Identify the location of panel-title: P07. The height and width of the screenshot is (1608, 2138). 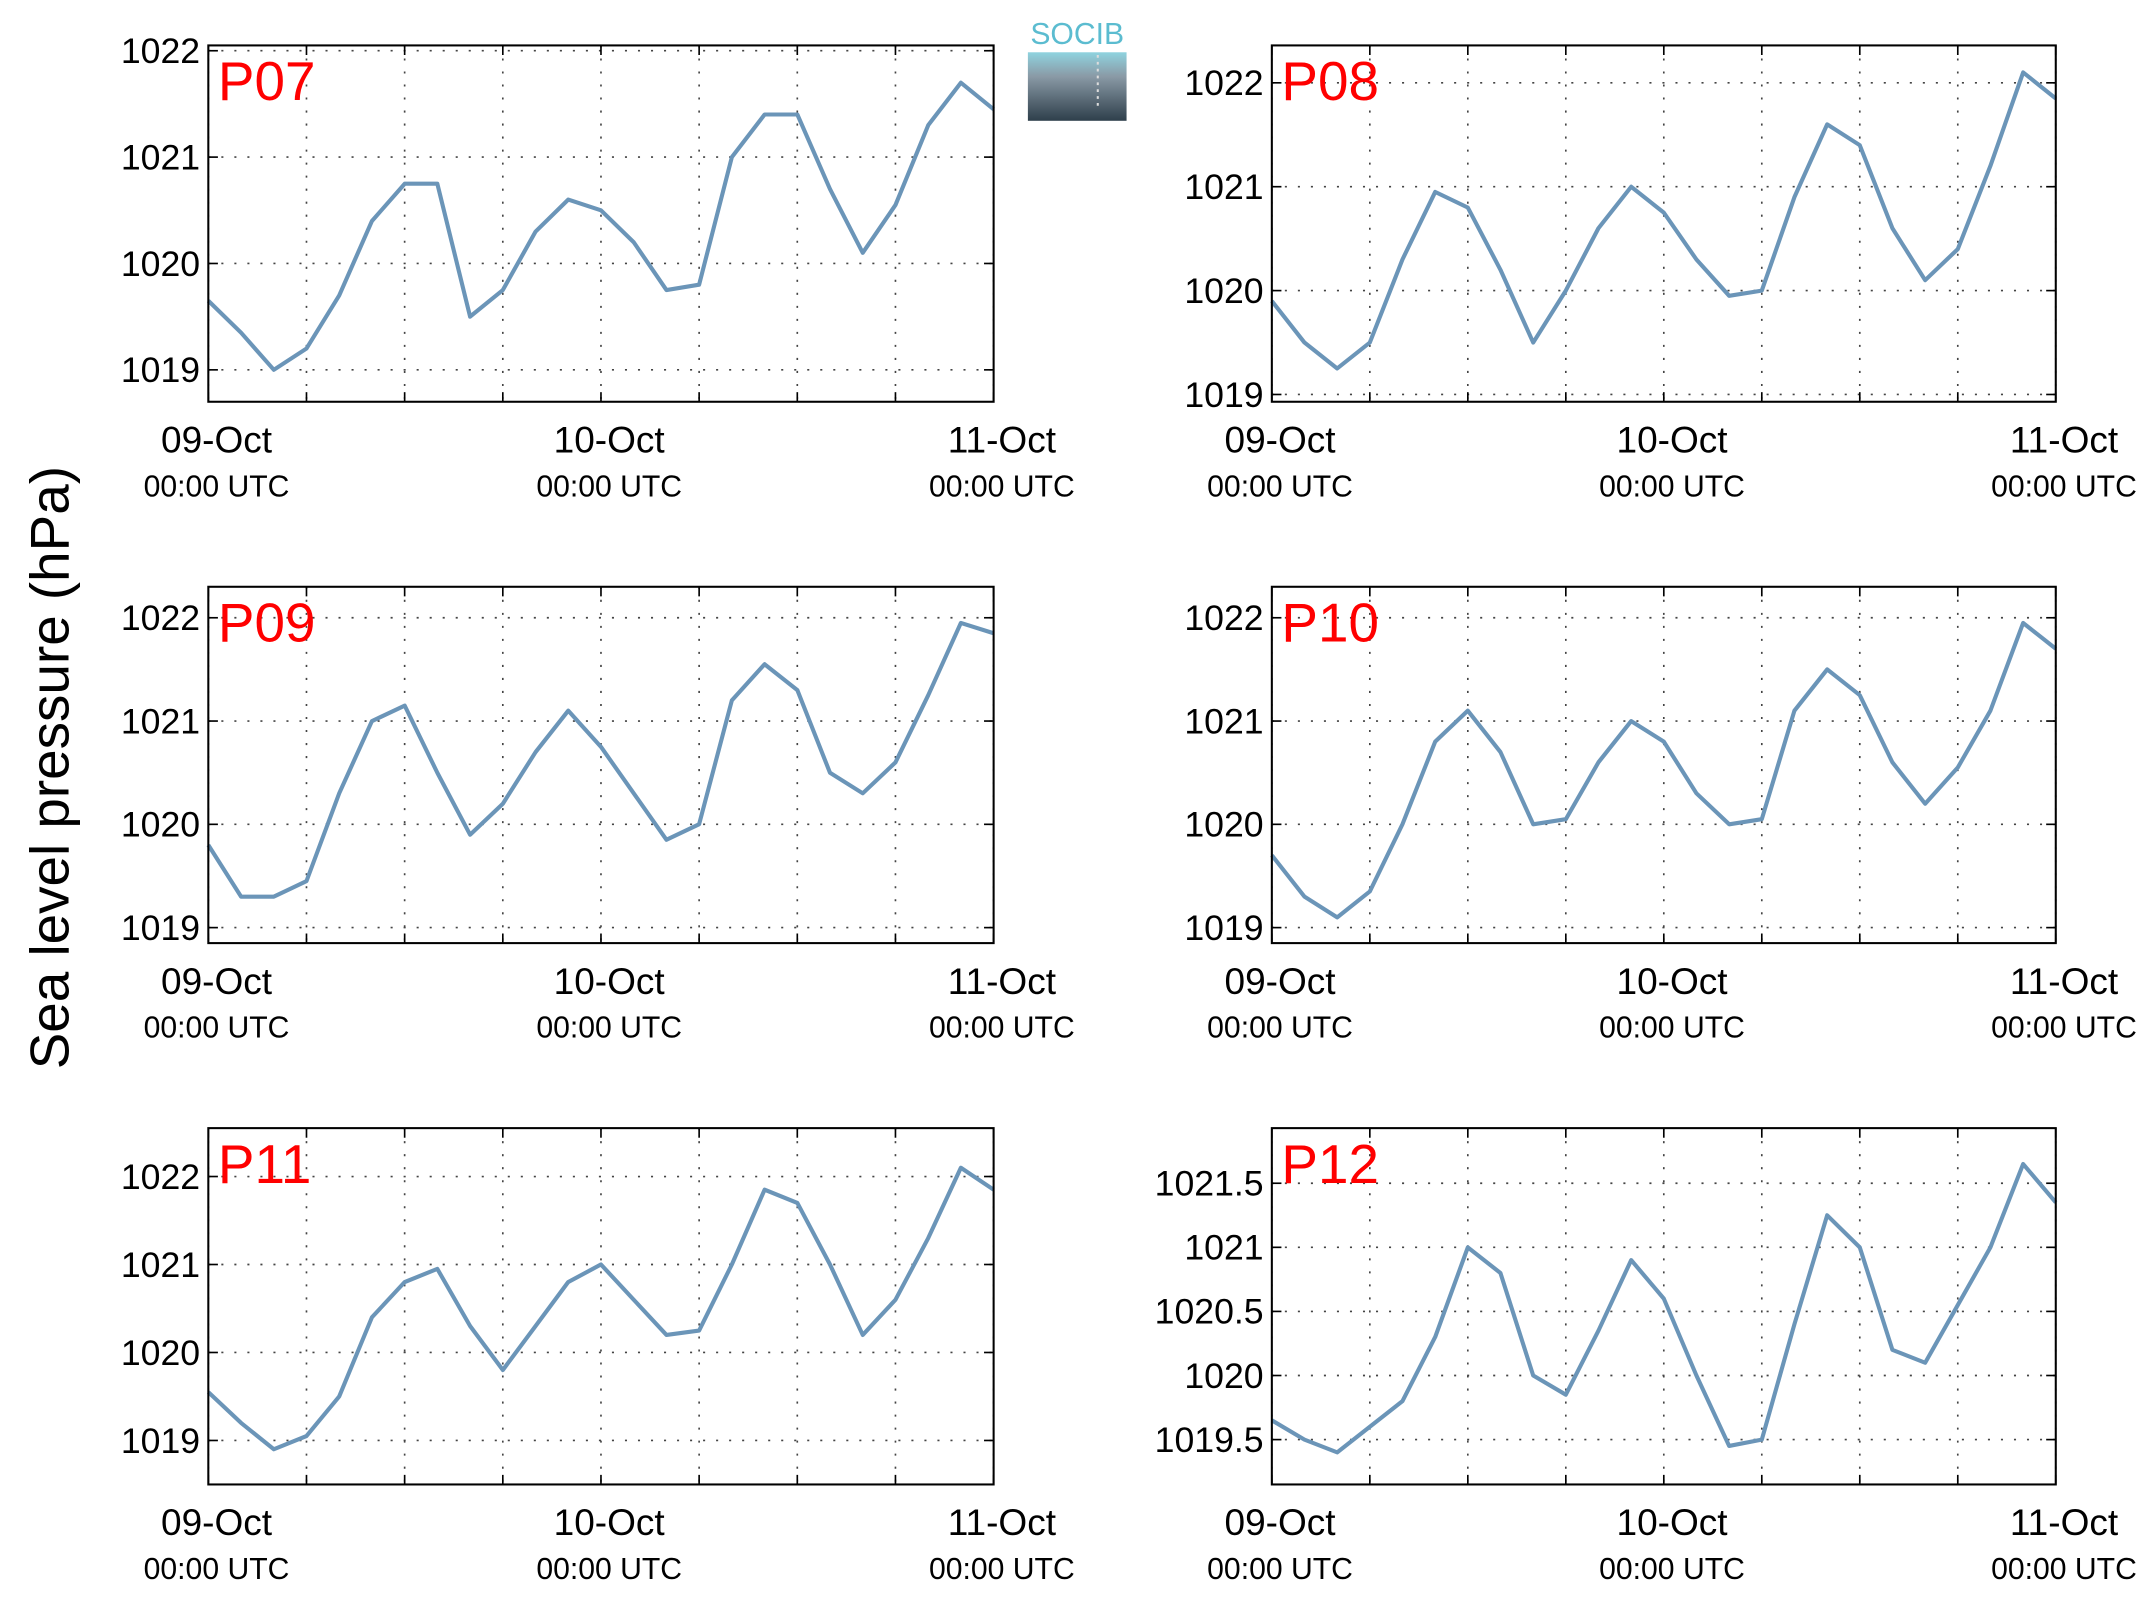
(267, 81).